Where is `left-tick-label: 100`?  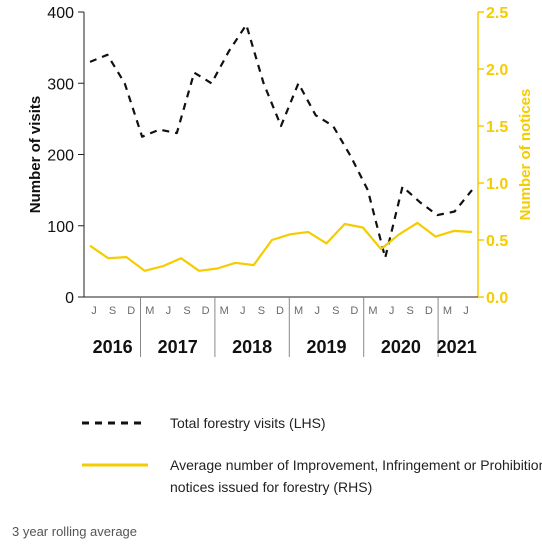
left-tick-label: 100 is located at coordinates (60, 227).